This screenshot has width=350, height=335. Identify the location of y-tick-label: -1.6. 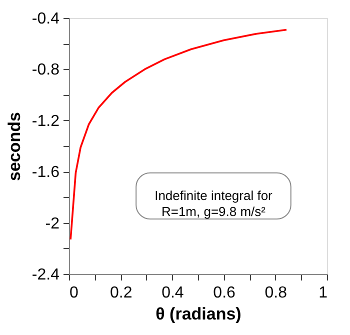
(46, 173).